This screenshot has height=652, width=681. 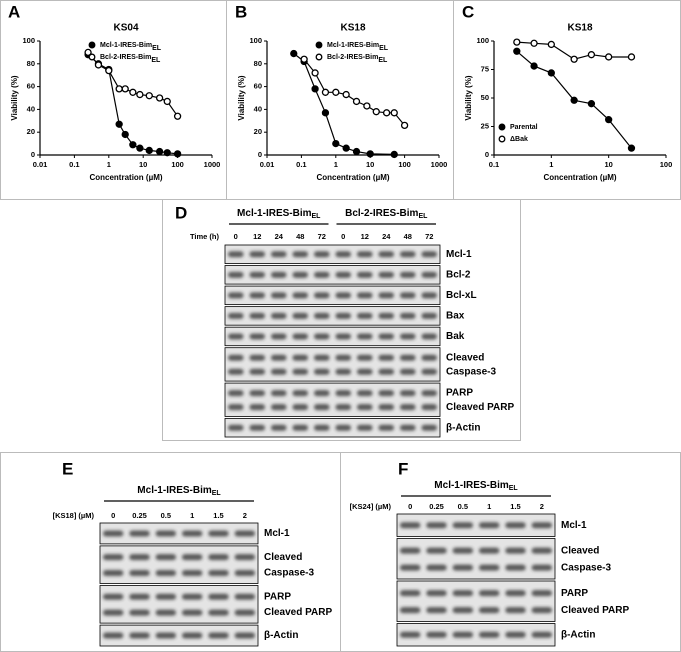 I want to click on x-tick-label: 10, so click(x=608, y=164).